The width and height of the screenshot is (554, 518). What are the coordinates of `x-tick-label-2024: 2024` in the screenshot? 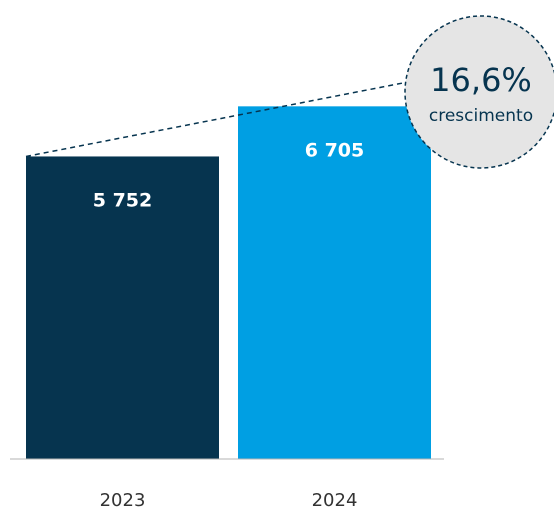 It's located at (335, 500).